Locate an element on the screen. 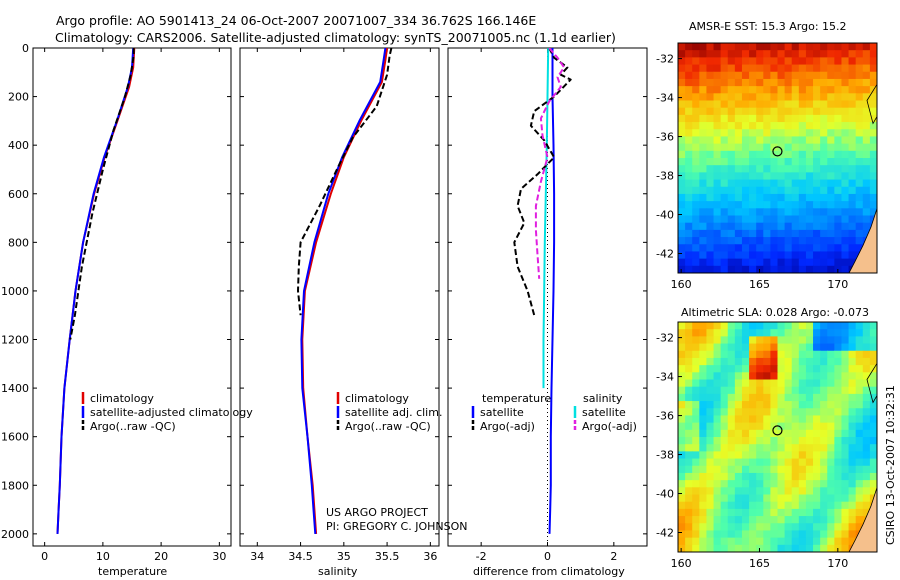  sst-map-axes: 160 165 170-32-34-36-38-40-42 is located at coordinates (752, 172).